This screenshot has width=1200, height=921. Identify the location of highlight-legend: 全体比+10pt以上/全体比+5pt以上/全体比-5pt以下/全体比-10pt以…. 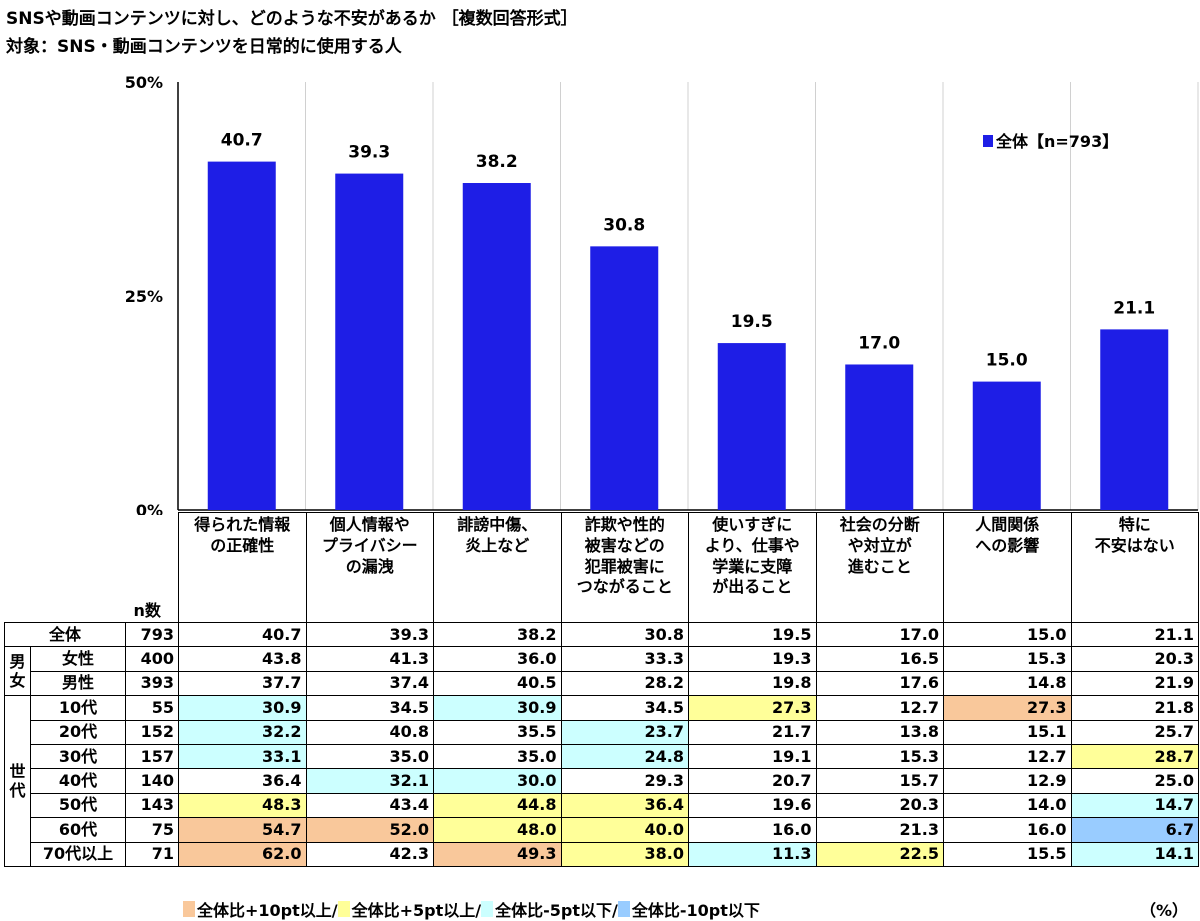
(471, 909).